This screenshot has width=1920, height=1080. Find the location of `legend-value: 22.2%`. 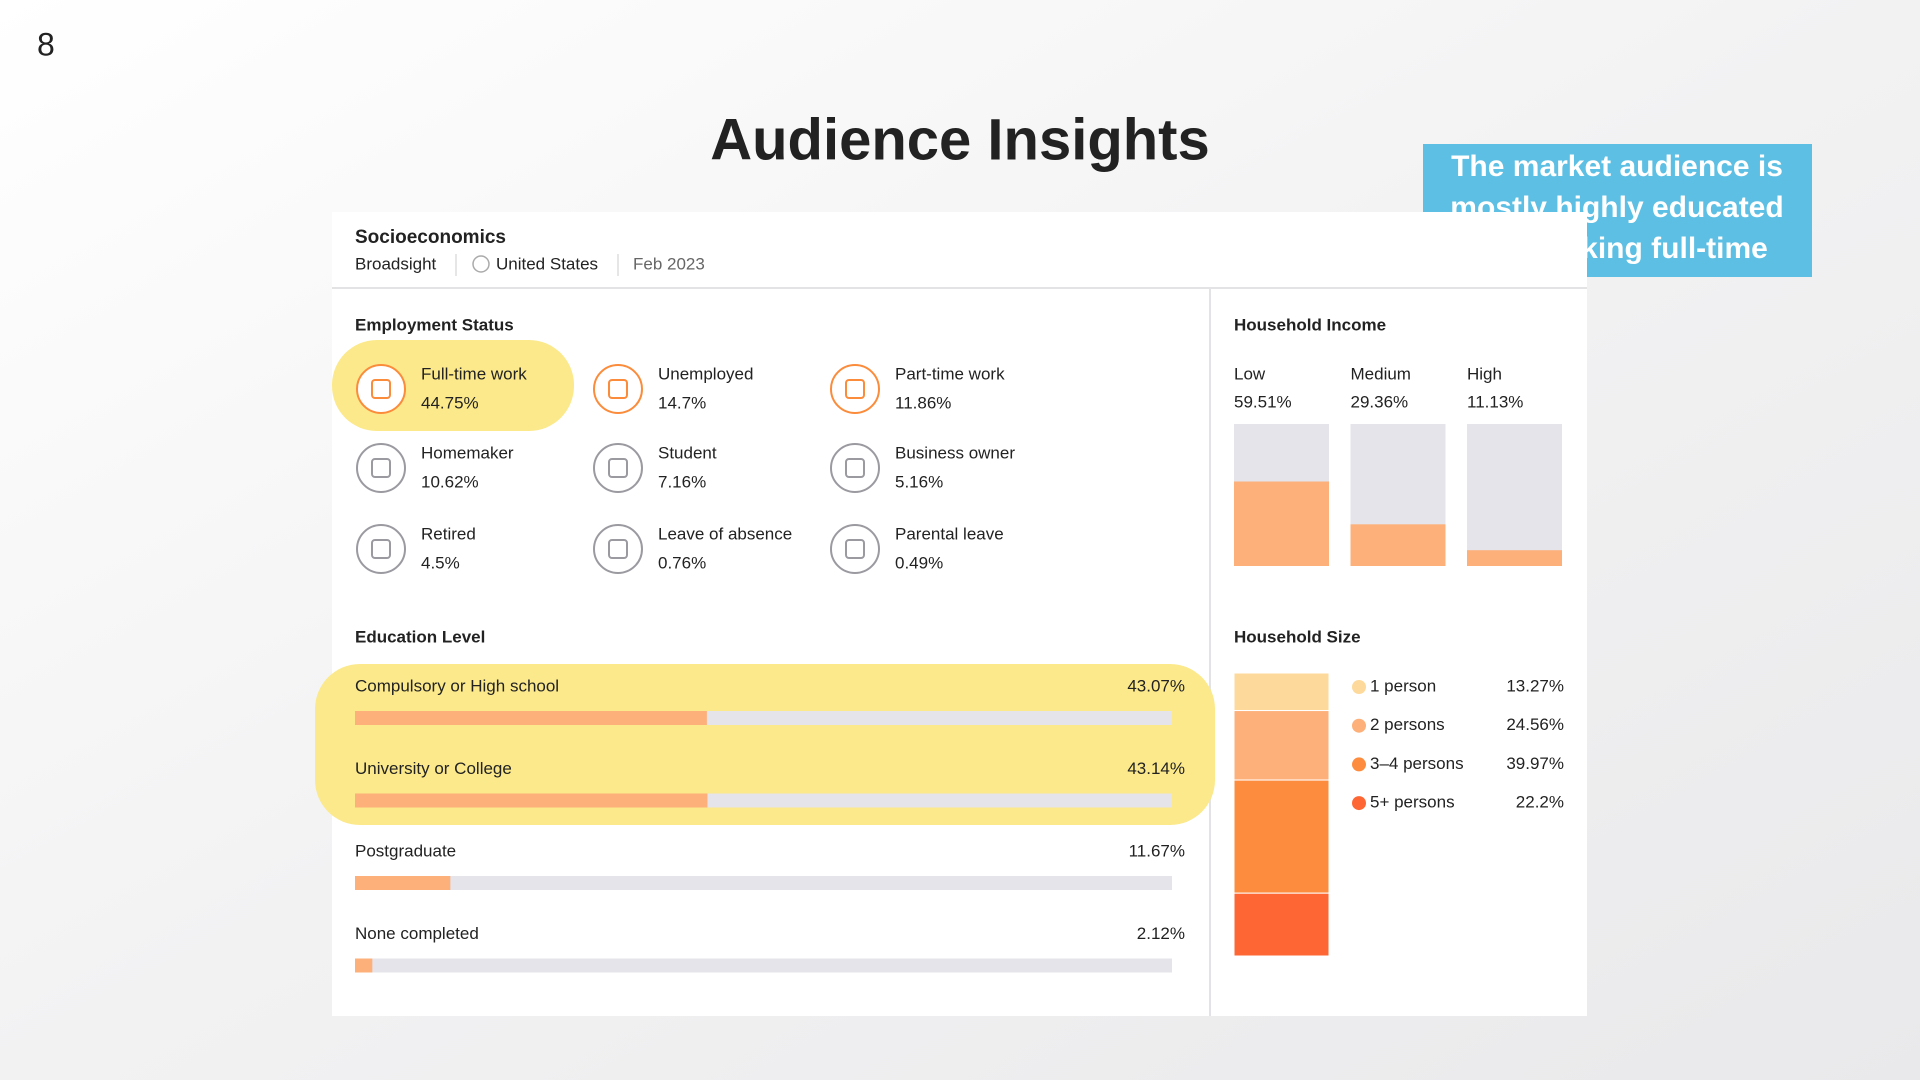

legend-value: 22.2% is located at coordinates (1540, 802).